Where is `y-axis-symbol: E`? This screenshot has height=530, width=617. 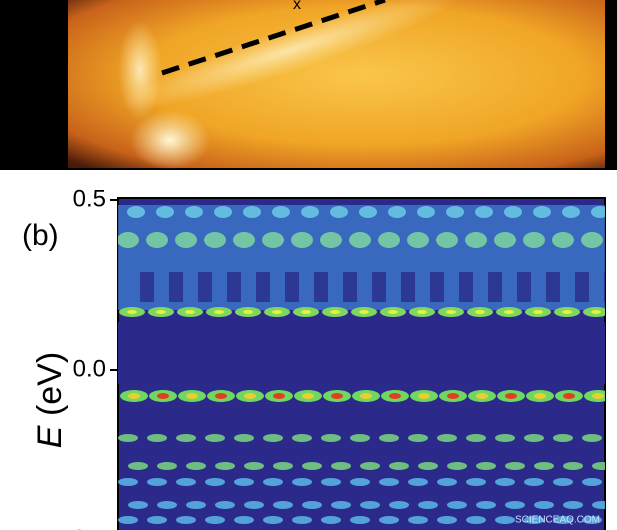
y-axis-symbol: E is located at coordinates (50, 436).